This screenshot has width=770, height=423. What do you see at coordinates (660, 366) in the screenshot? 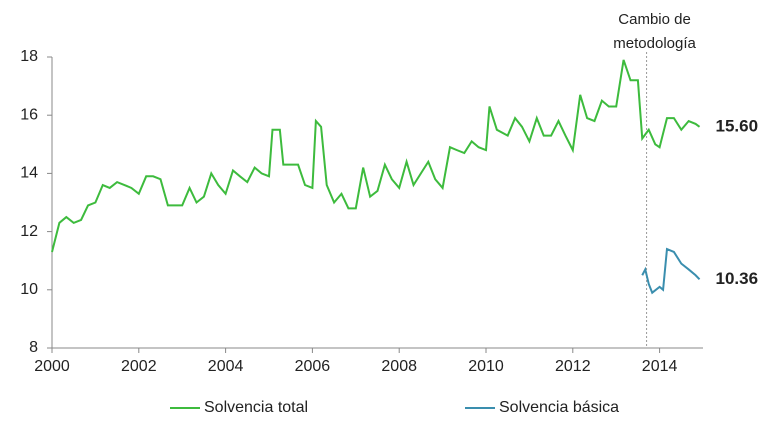
I see `x-tick-label: 2014` at bounding box center [660, 366].